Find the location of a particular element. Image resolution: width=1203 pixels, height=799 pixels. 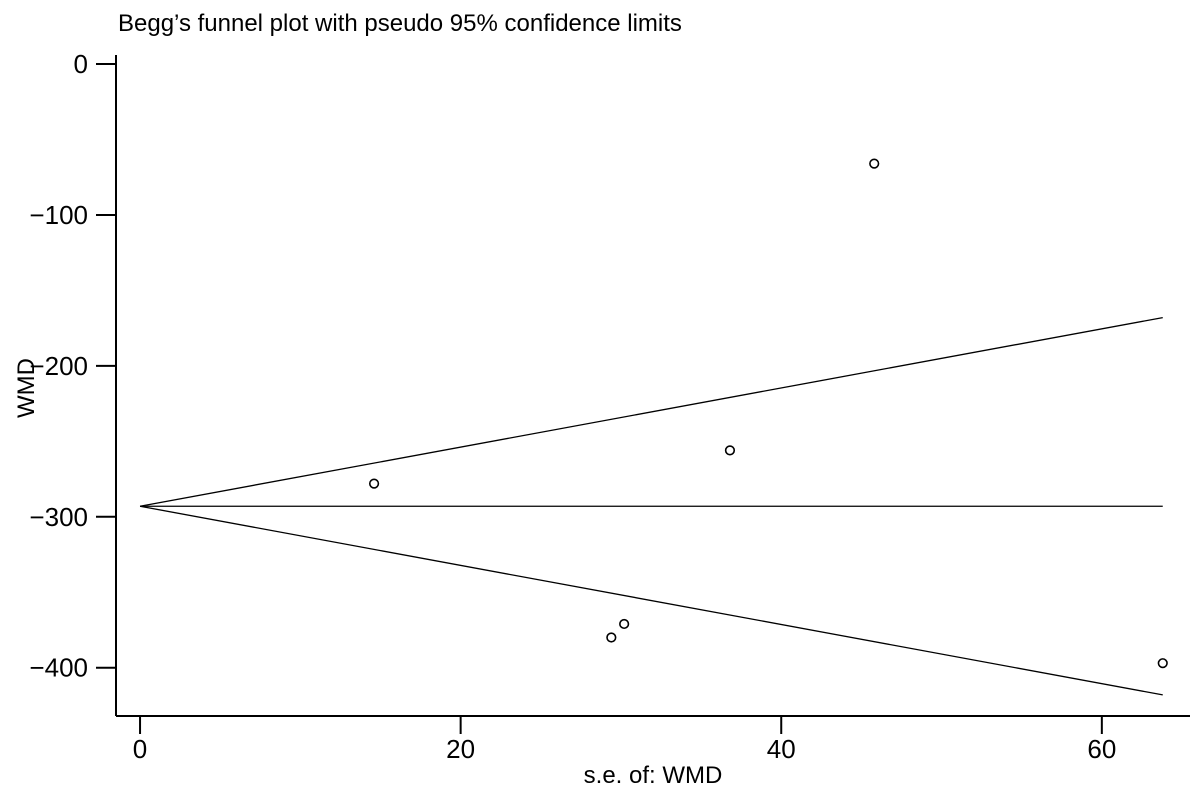

y-tick-label: 0 is located at coordinates (81, 64).